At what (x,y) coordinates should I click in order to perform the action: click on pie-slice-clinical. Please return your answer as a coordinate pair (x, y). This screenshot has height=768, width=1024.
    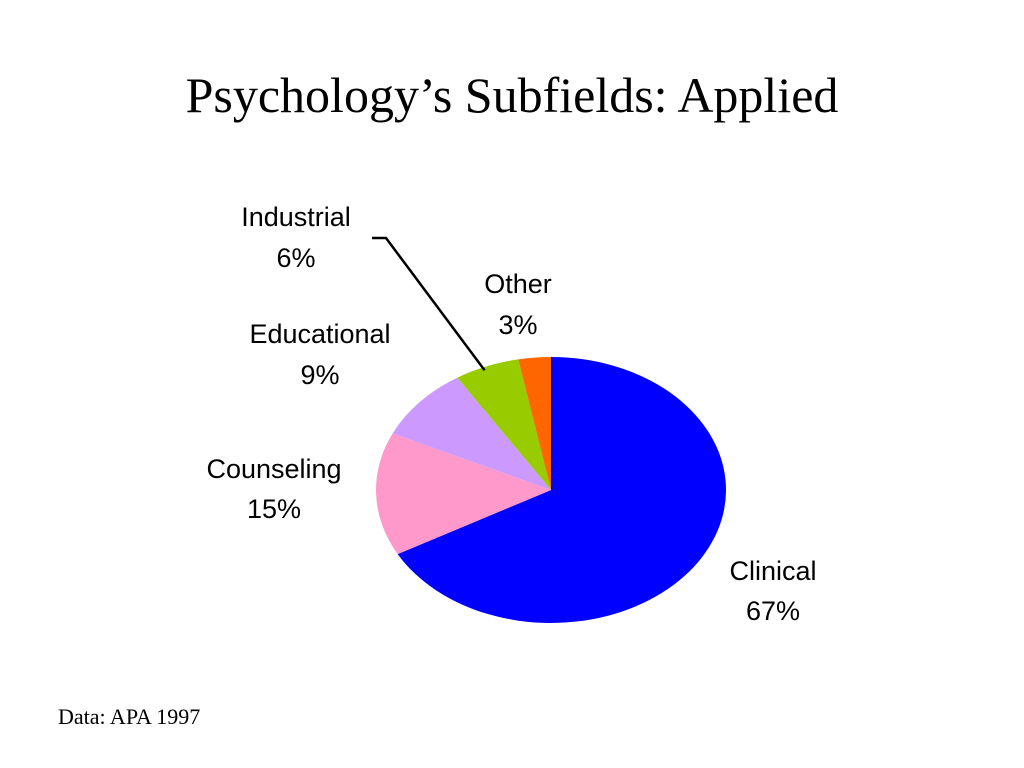
    Looking at the image, I should click on (562, 490).